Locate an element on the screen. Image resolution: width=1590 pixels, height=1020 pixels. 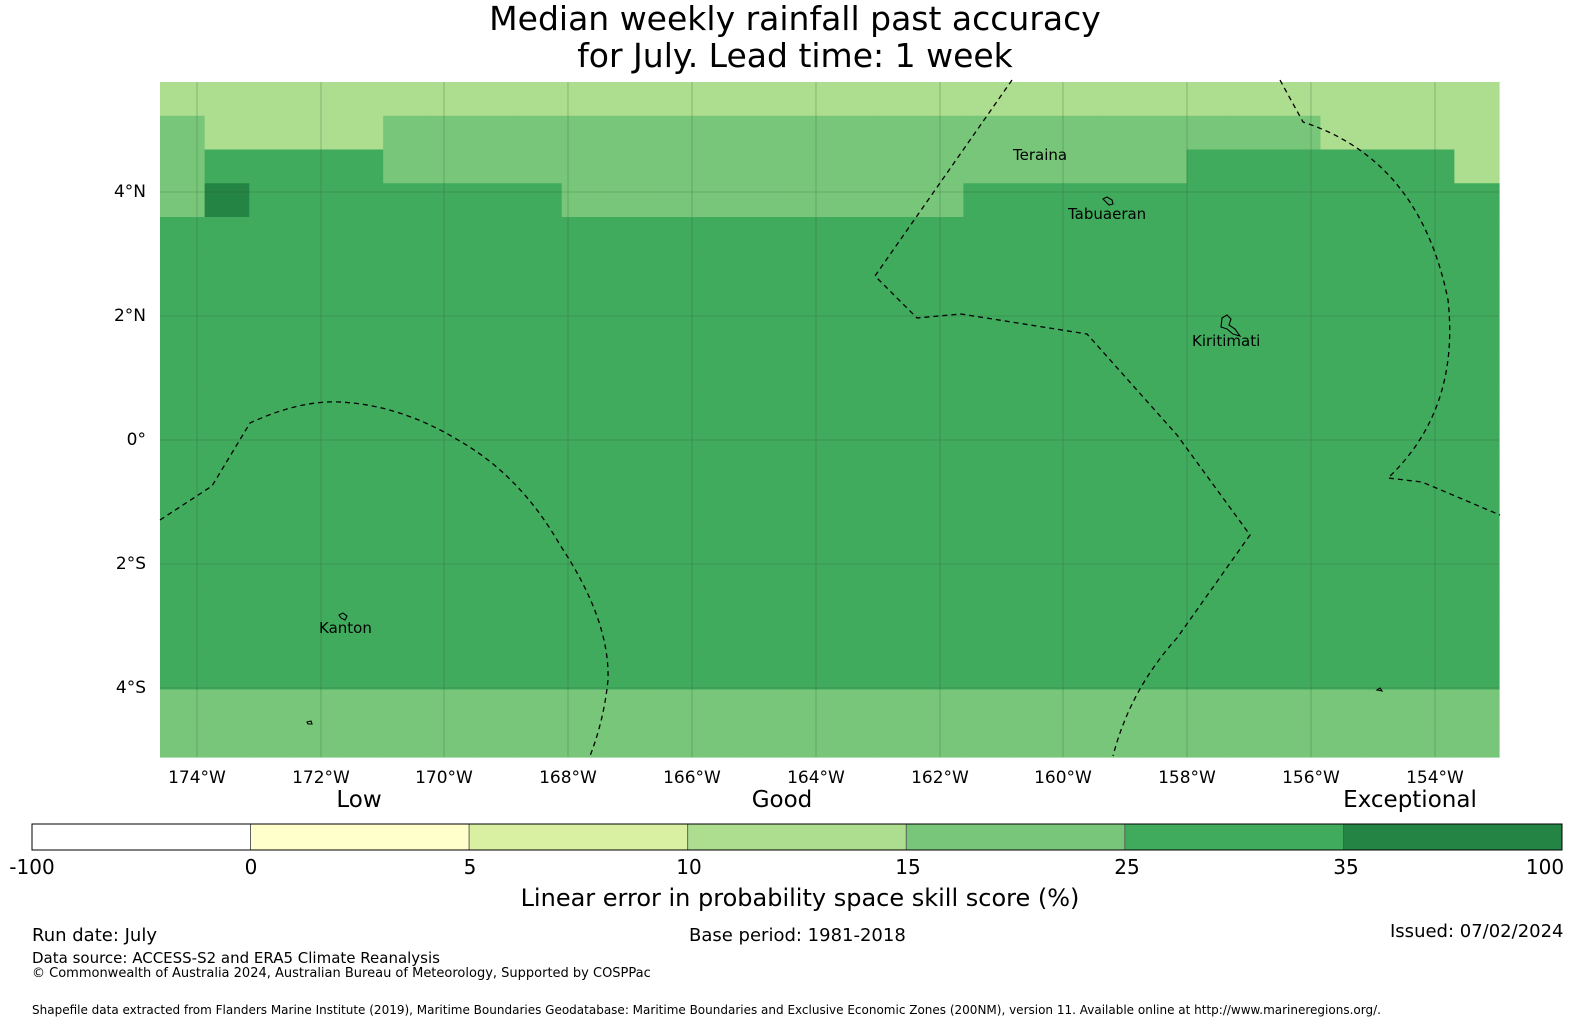
place-label-tabuaeran: Tabuaeran is located at coordinates (1106, 214).